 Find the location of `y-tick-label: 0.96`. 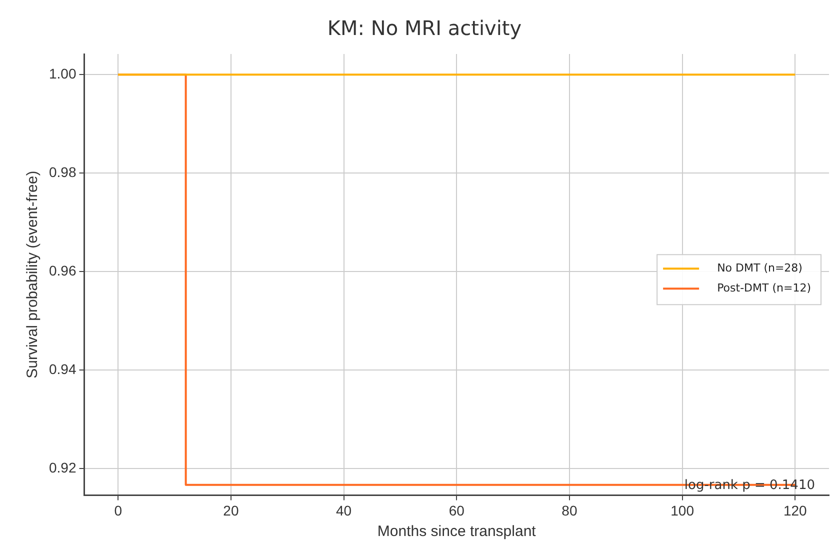

y-tick-label: 0.96 is located at coordinates (62, 270).